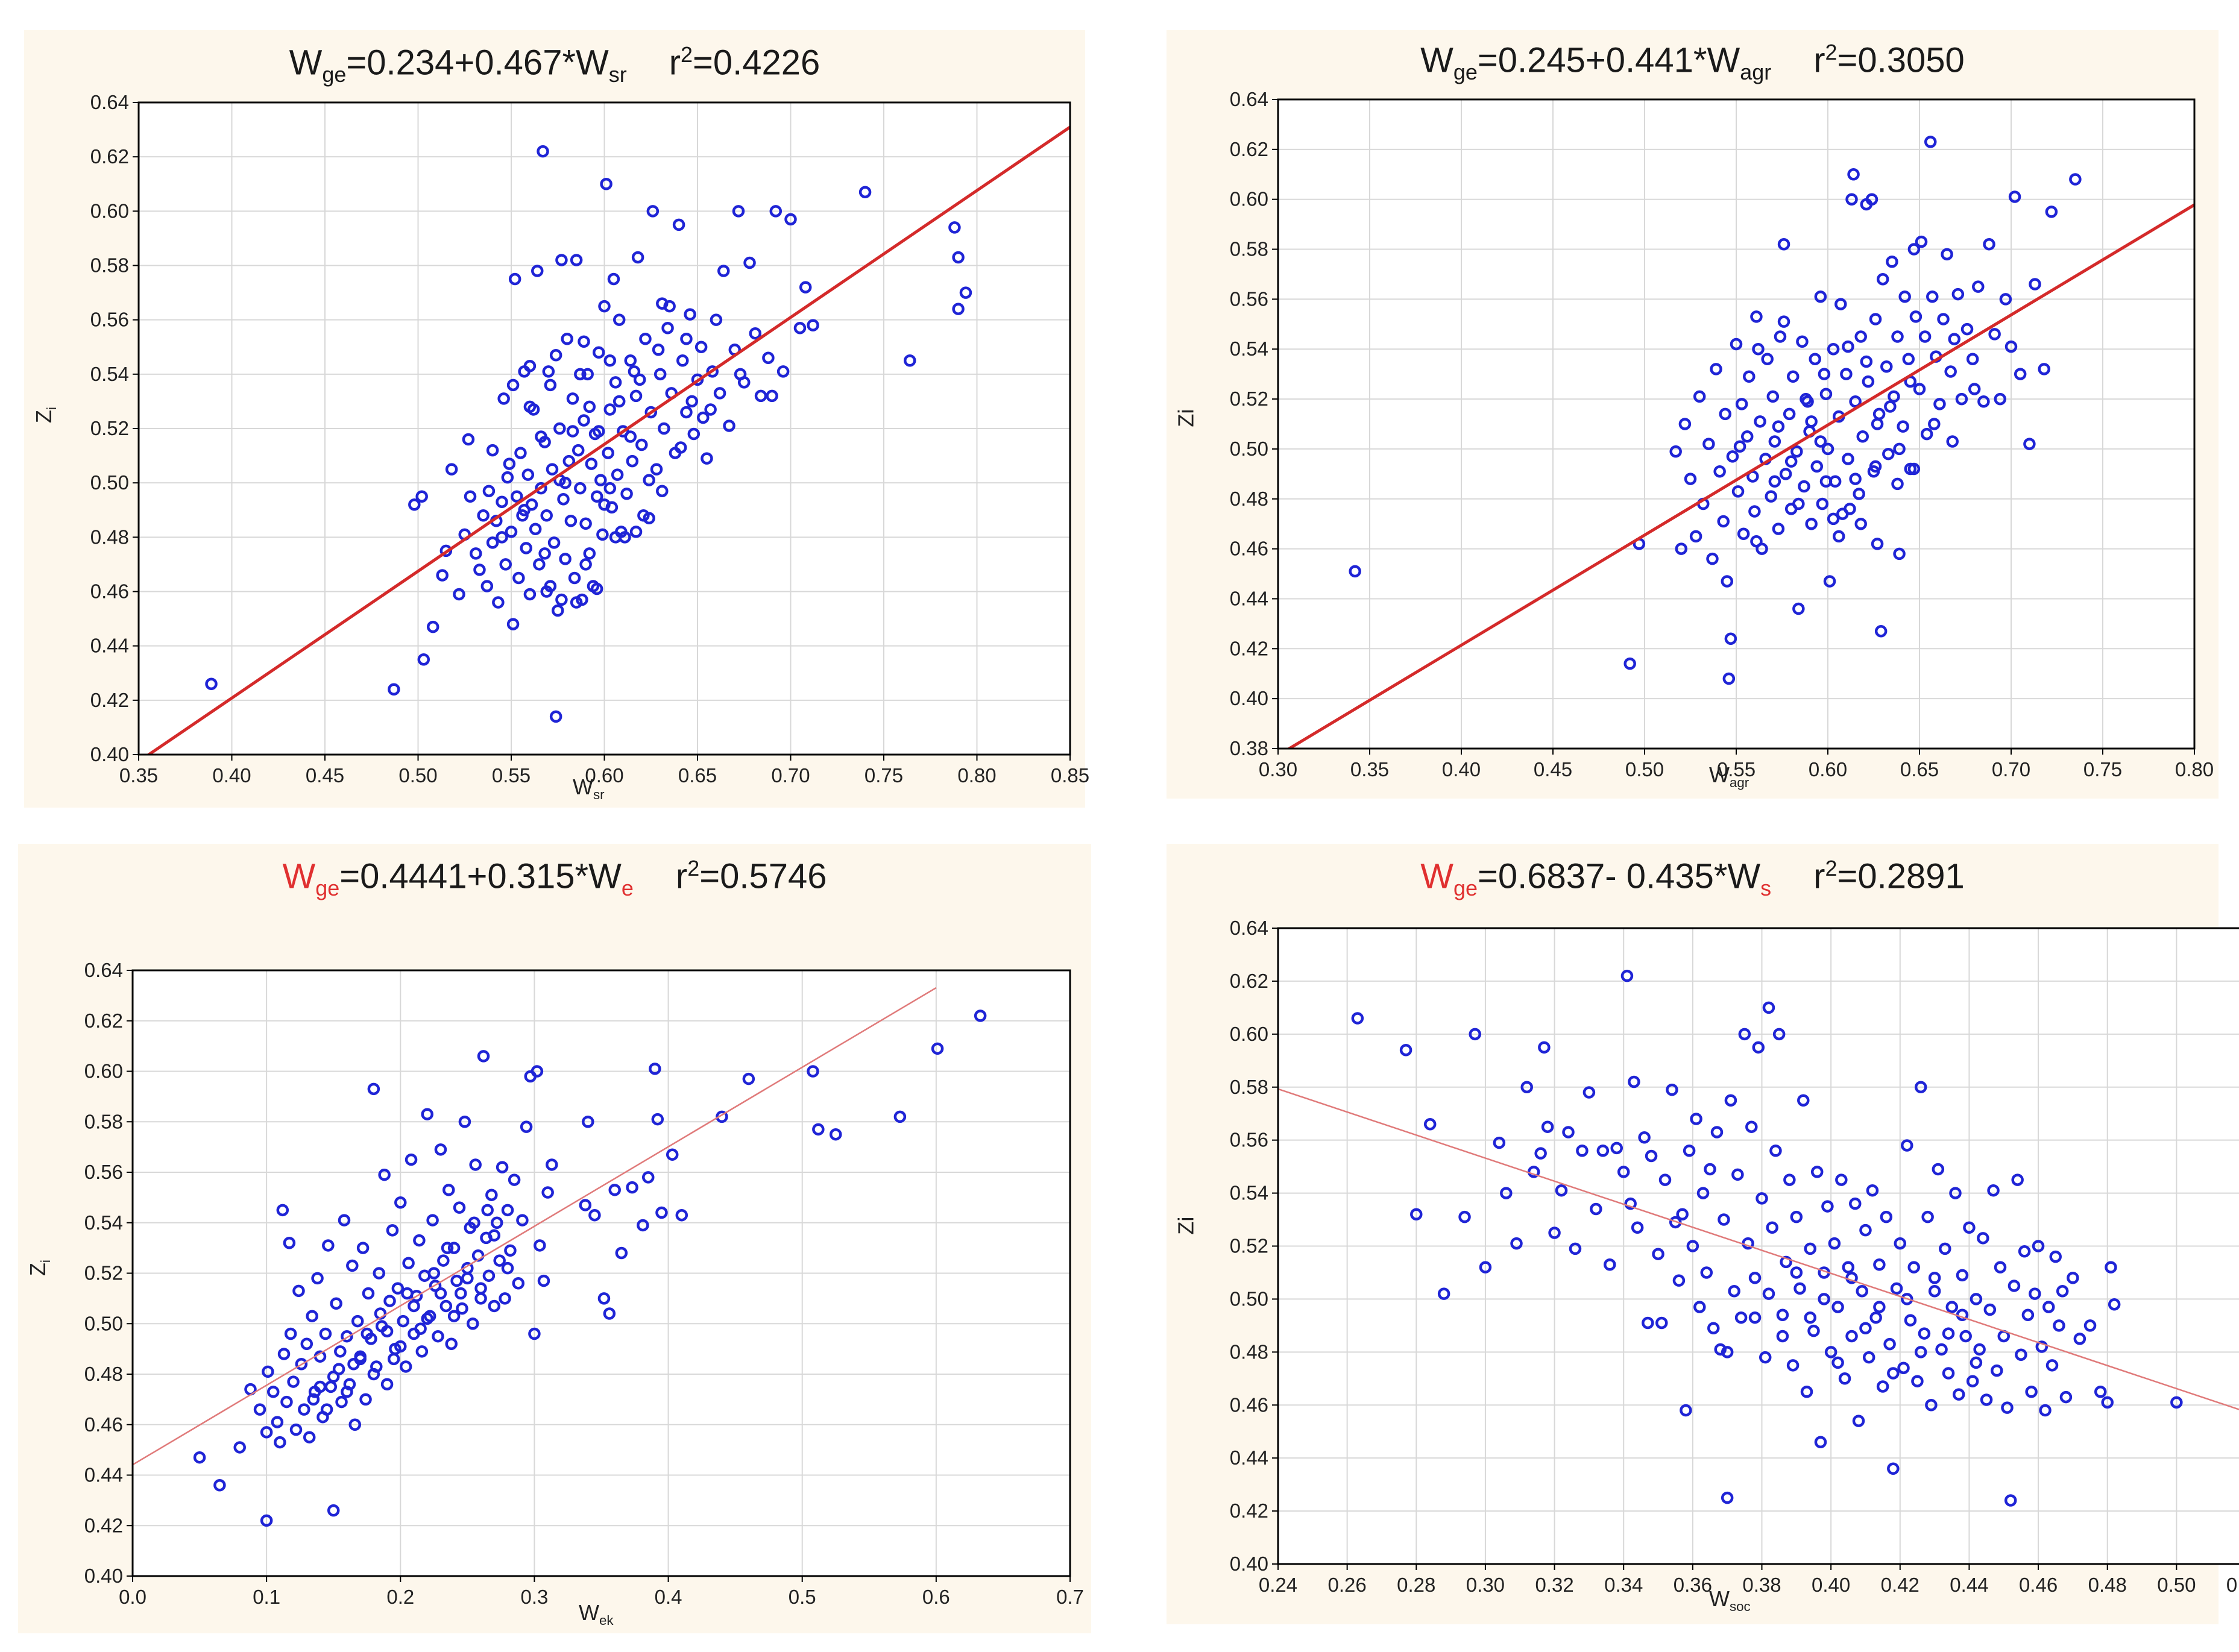  What do you see at coordinates (1249, 1511) in the screenshot?
I see `y-tick-label: 0.42` at bounding box center [1249, 1511].